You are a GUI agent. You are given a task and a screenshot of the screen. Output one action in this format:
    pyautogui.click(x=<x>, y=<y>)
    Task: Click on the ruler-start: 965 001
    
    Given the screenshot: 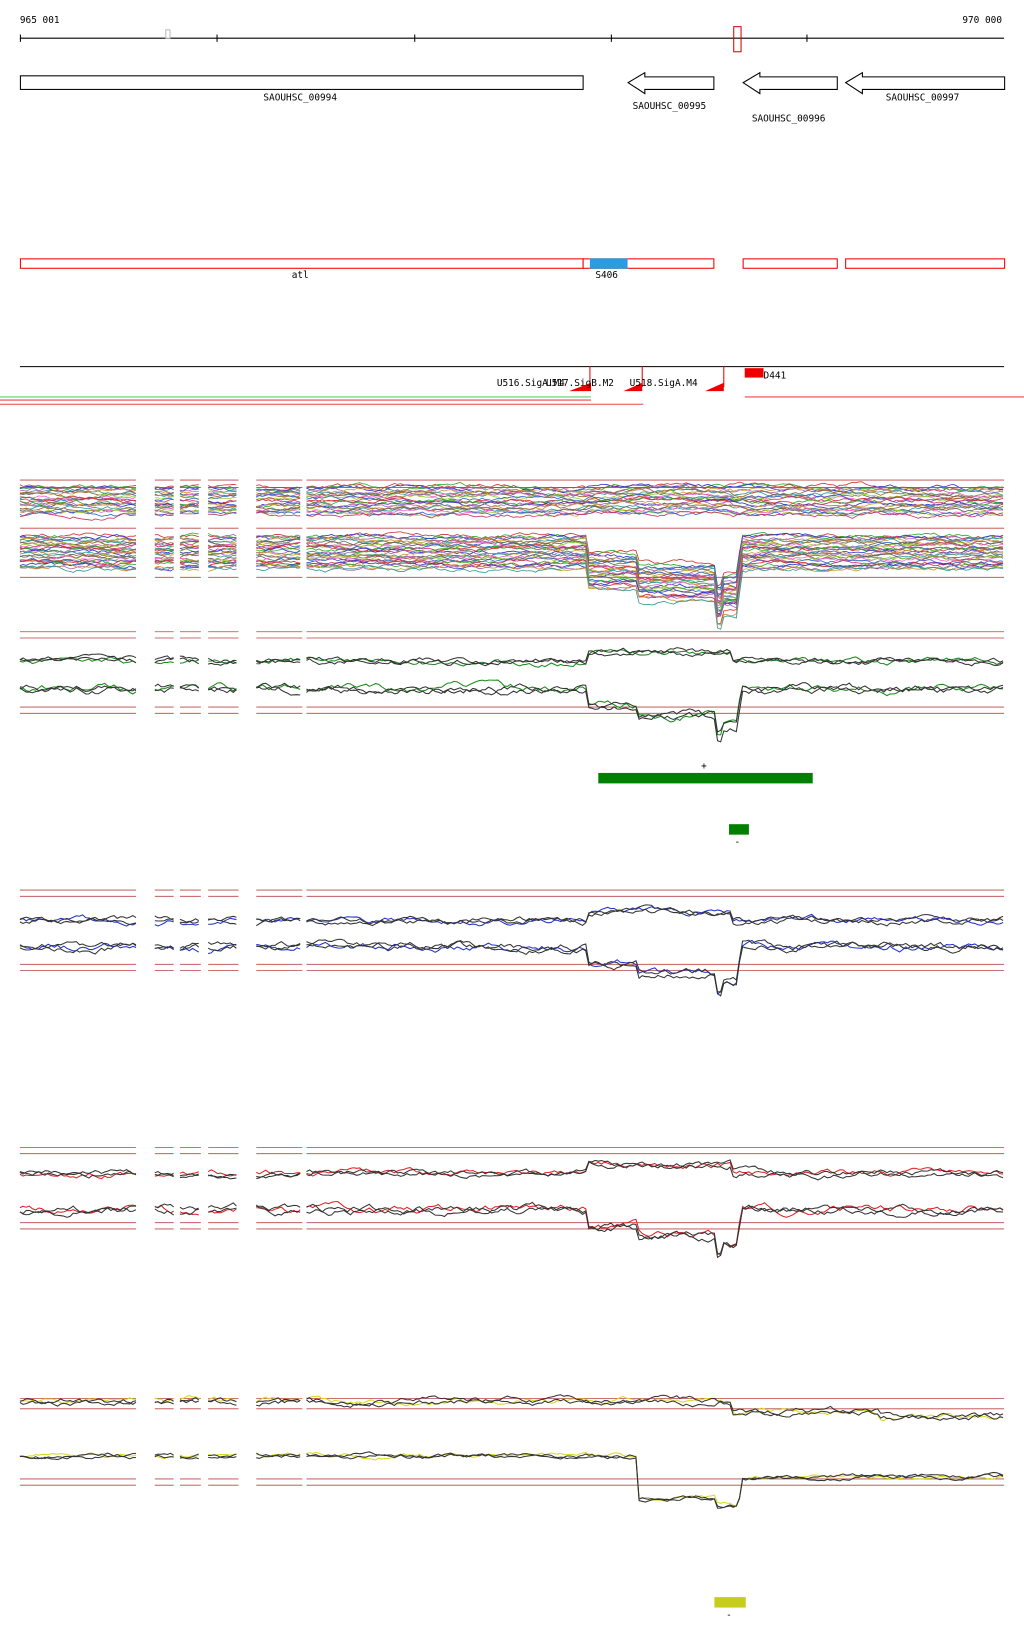 What is the action you would take?
    pyautogui.click(x=40, y=20)
    